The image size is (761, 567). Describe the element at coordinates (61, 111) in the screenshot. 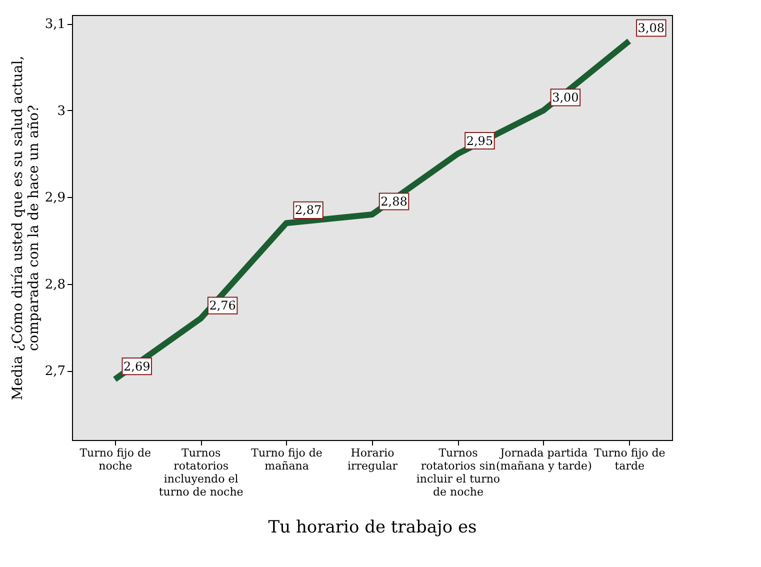

I see `y-tick-label: 3` at that location.